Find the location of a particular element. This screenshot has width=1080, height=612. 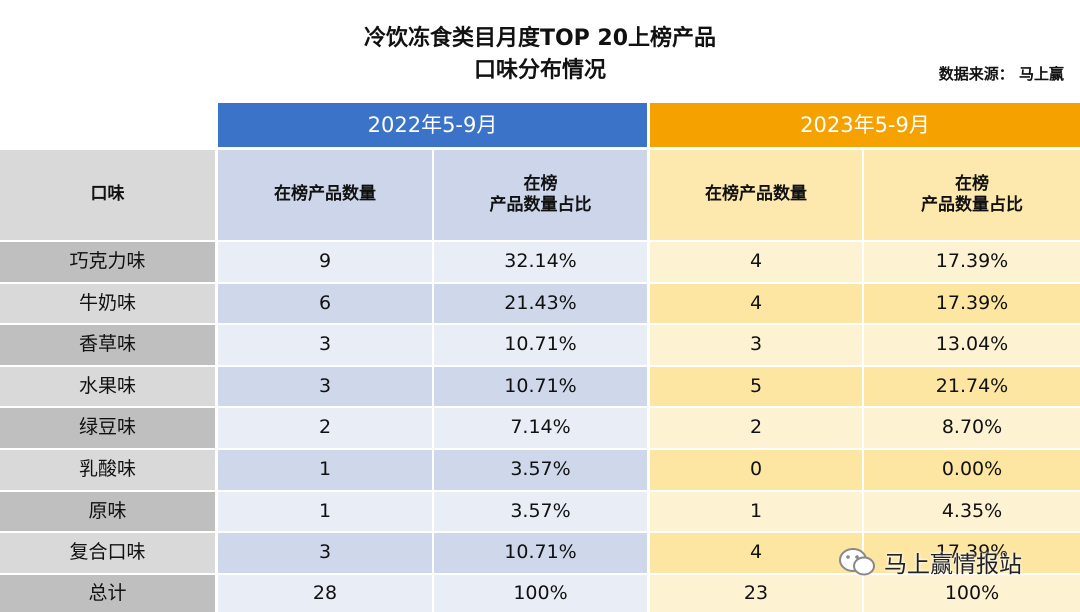

watermark: 马上赢情报站 is located at coordinates (930, 562).